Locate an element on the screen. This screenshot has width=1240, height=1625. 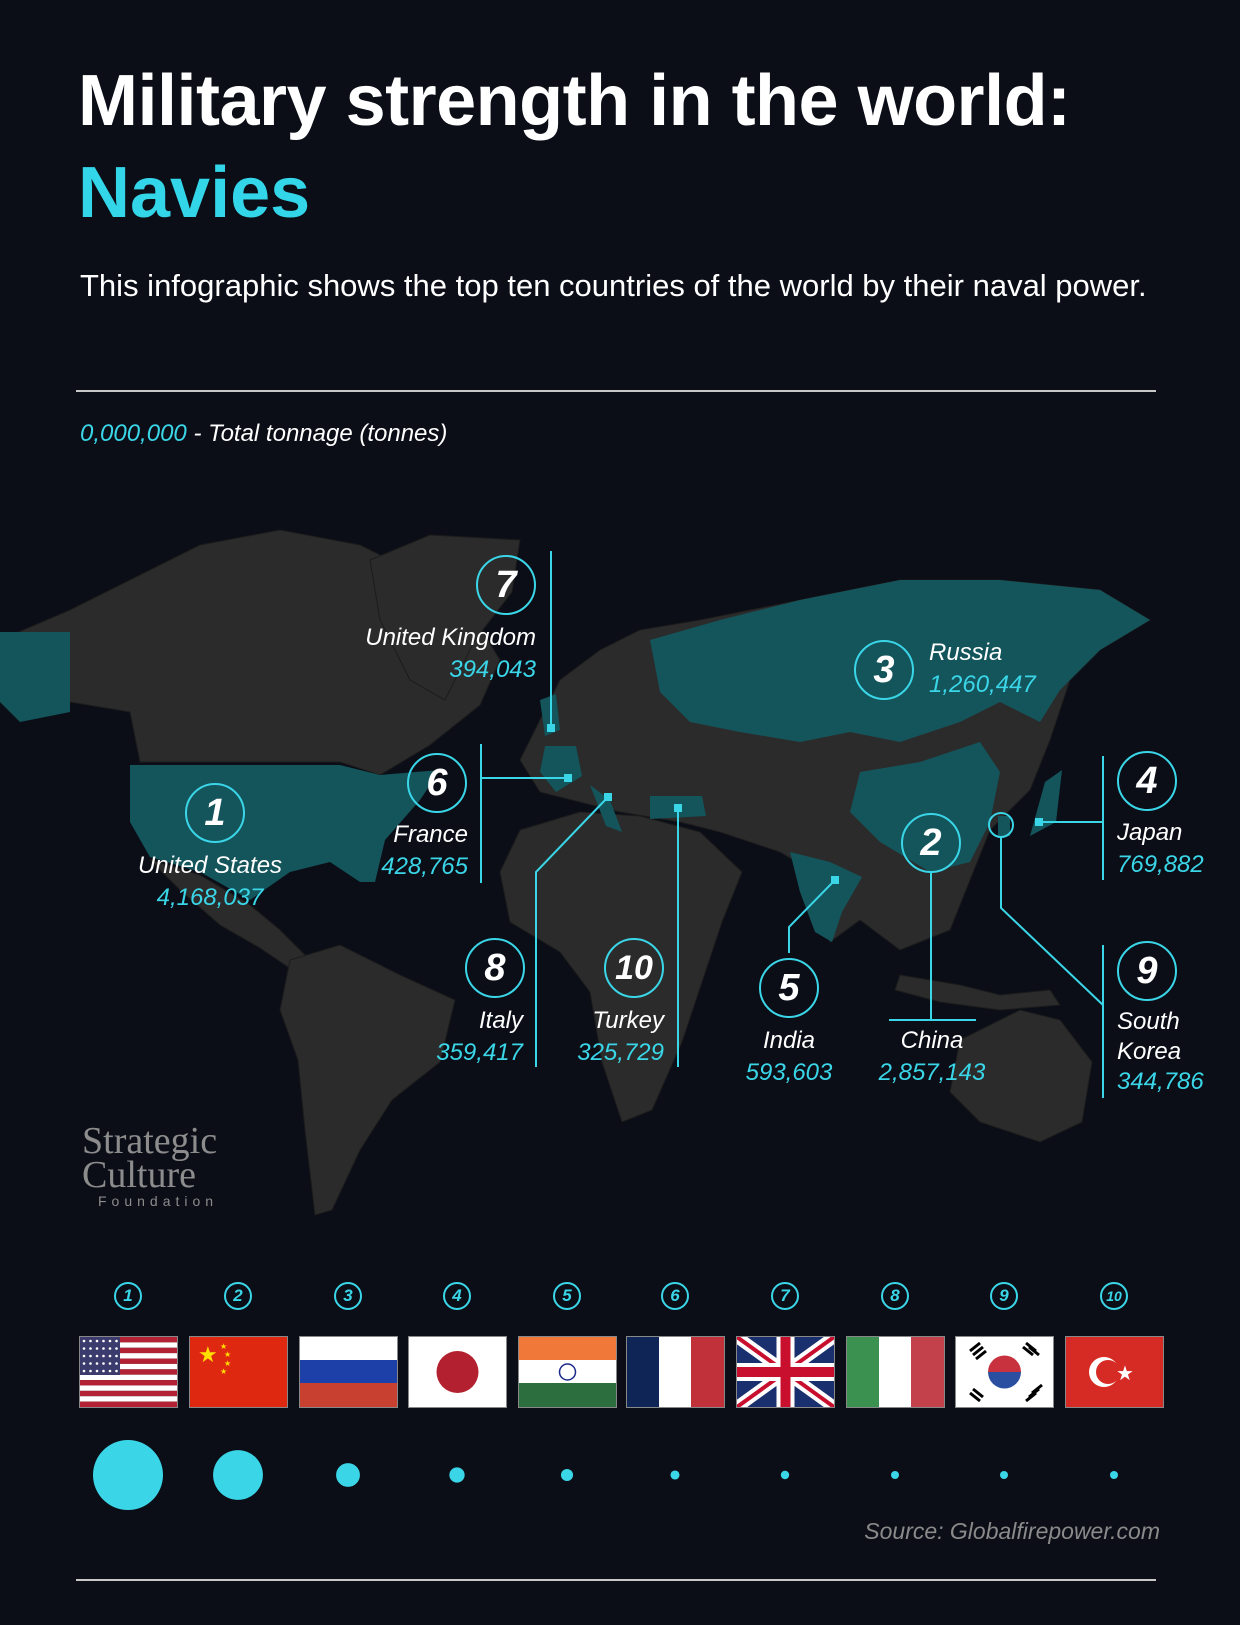
tonnage-value: 359,417 is located at coordinates (479, 1052).